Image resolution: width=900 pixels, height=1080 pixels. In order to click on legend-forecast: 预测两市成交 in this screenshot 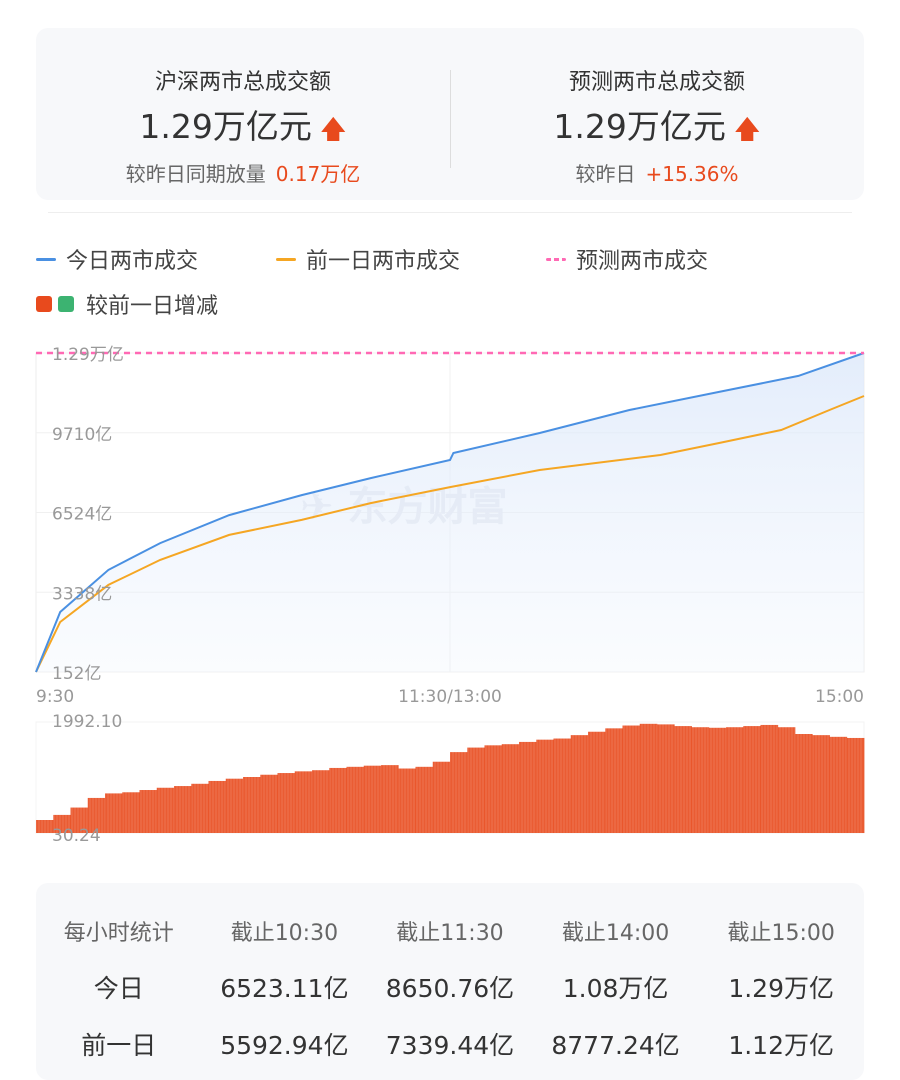, I will do `click(627, 259)`.